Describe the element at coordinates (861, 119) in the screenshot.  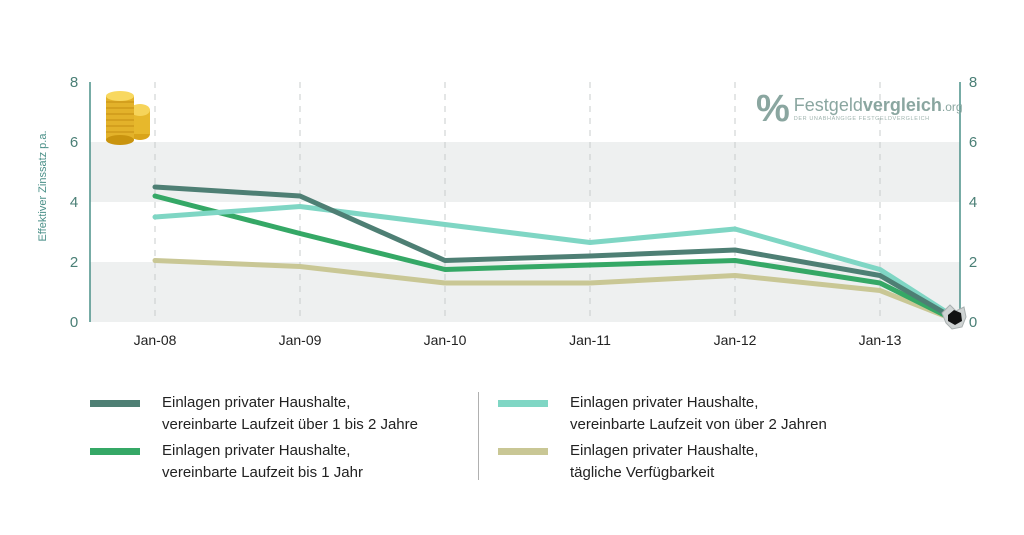
I see `logo-tagline: DER UNABHÄNGIGE FESTGELDVERGLEICH` at that location.